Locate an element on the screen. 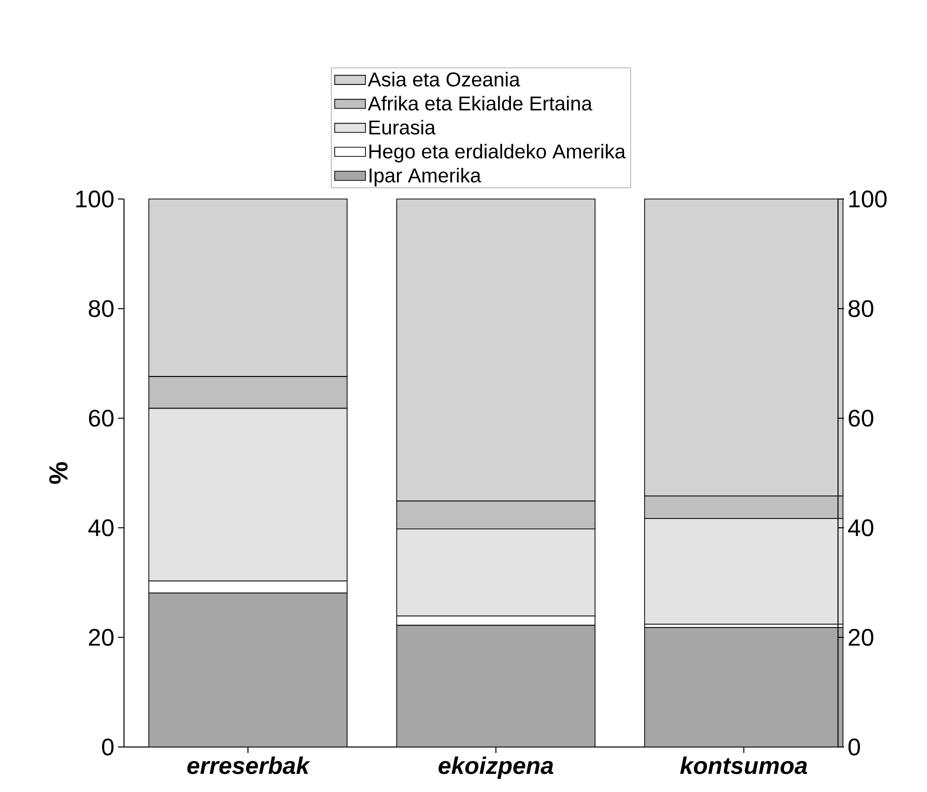 Image resolution: width=927 pixels, height=792 pixels. x-tick-label: kontsumoa is located at coordinates (744, 765).